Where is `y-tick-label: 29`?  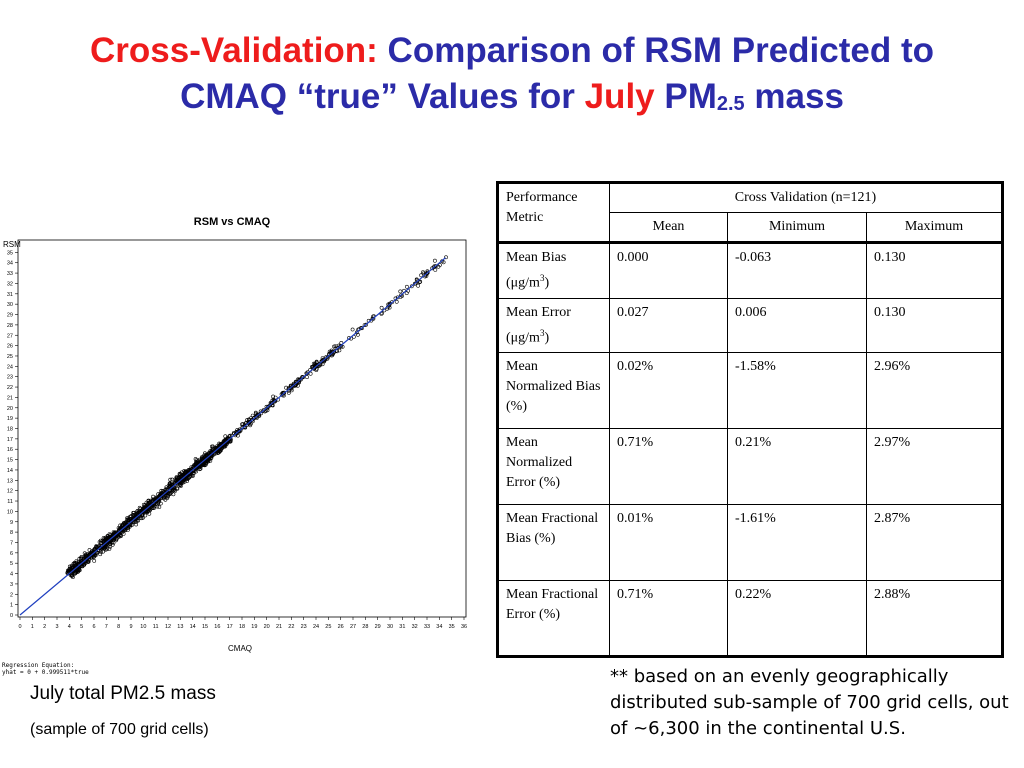
y-tick-label: 29 is located at coordinates (10, 316).